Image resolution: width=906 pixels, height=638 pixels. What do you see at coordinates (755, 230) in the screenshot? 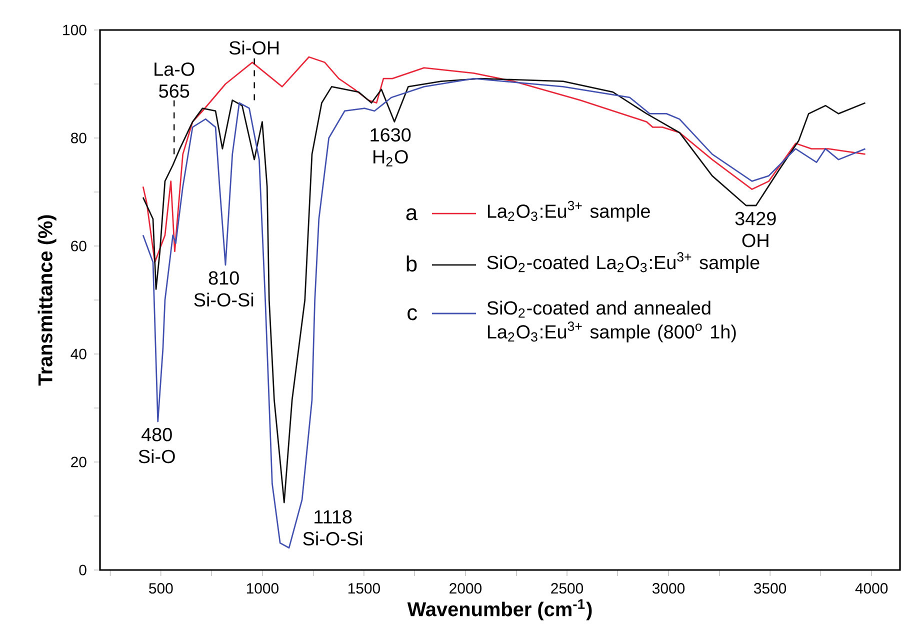
I see `annotation: 3429 OH` at bounding box center [755, 230].